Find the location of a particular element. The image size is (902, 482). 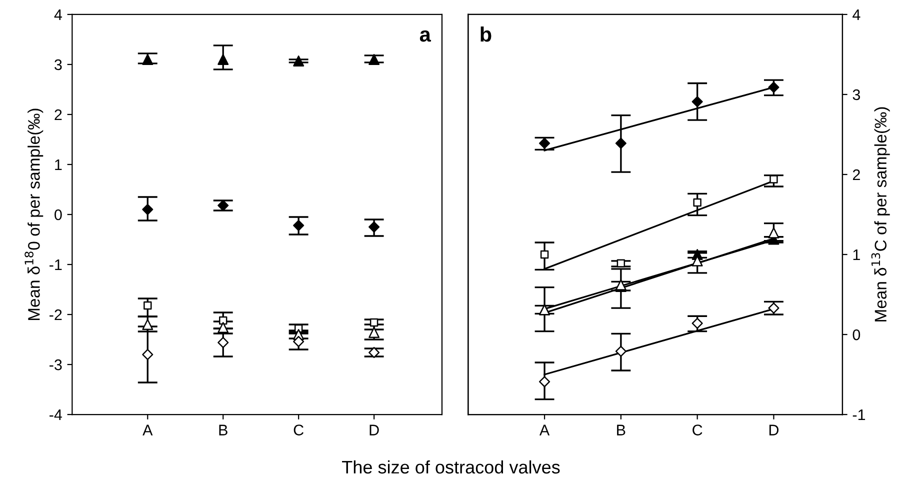

y-tick-label: 3 is located at coordinates (58, 64).